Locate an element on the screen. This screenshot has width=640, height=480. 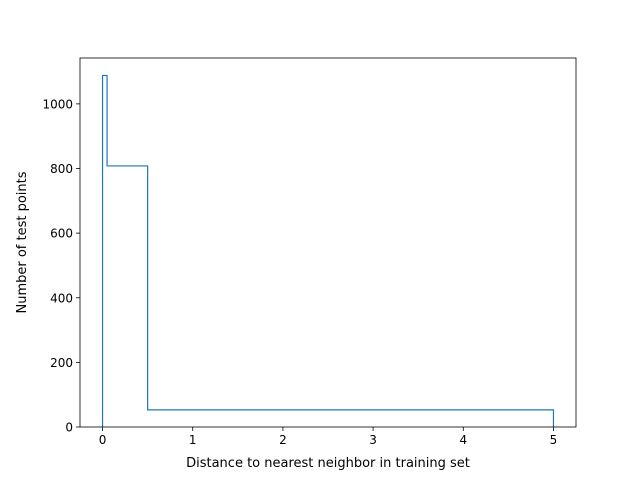
y-tick-label: 200 is located at coordinates (61, 363).